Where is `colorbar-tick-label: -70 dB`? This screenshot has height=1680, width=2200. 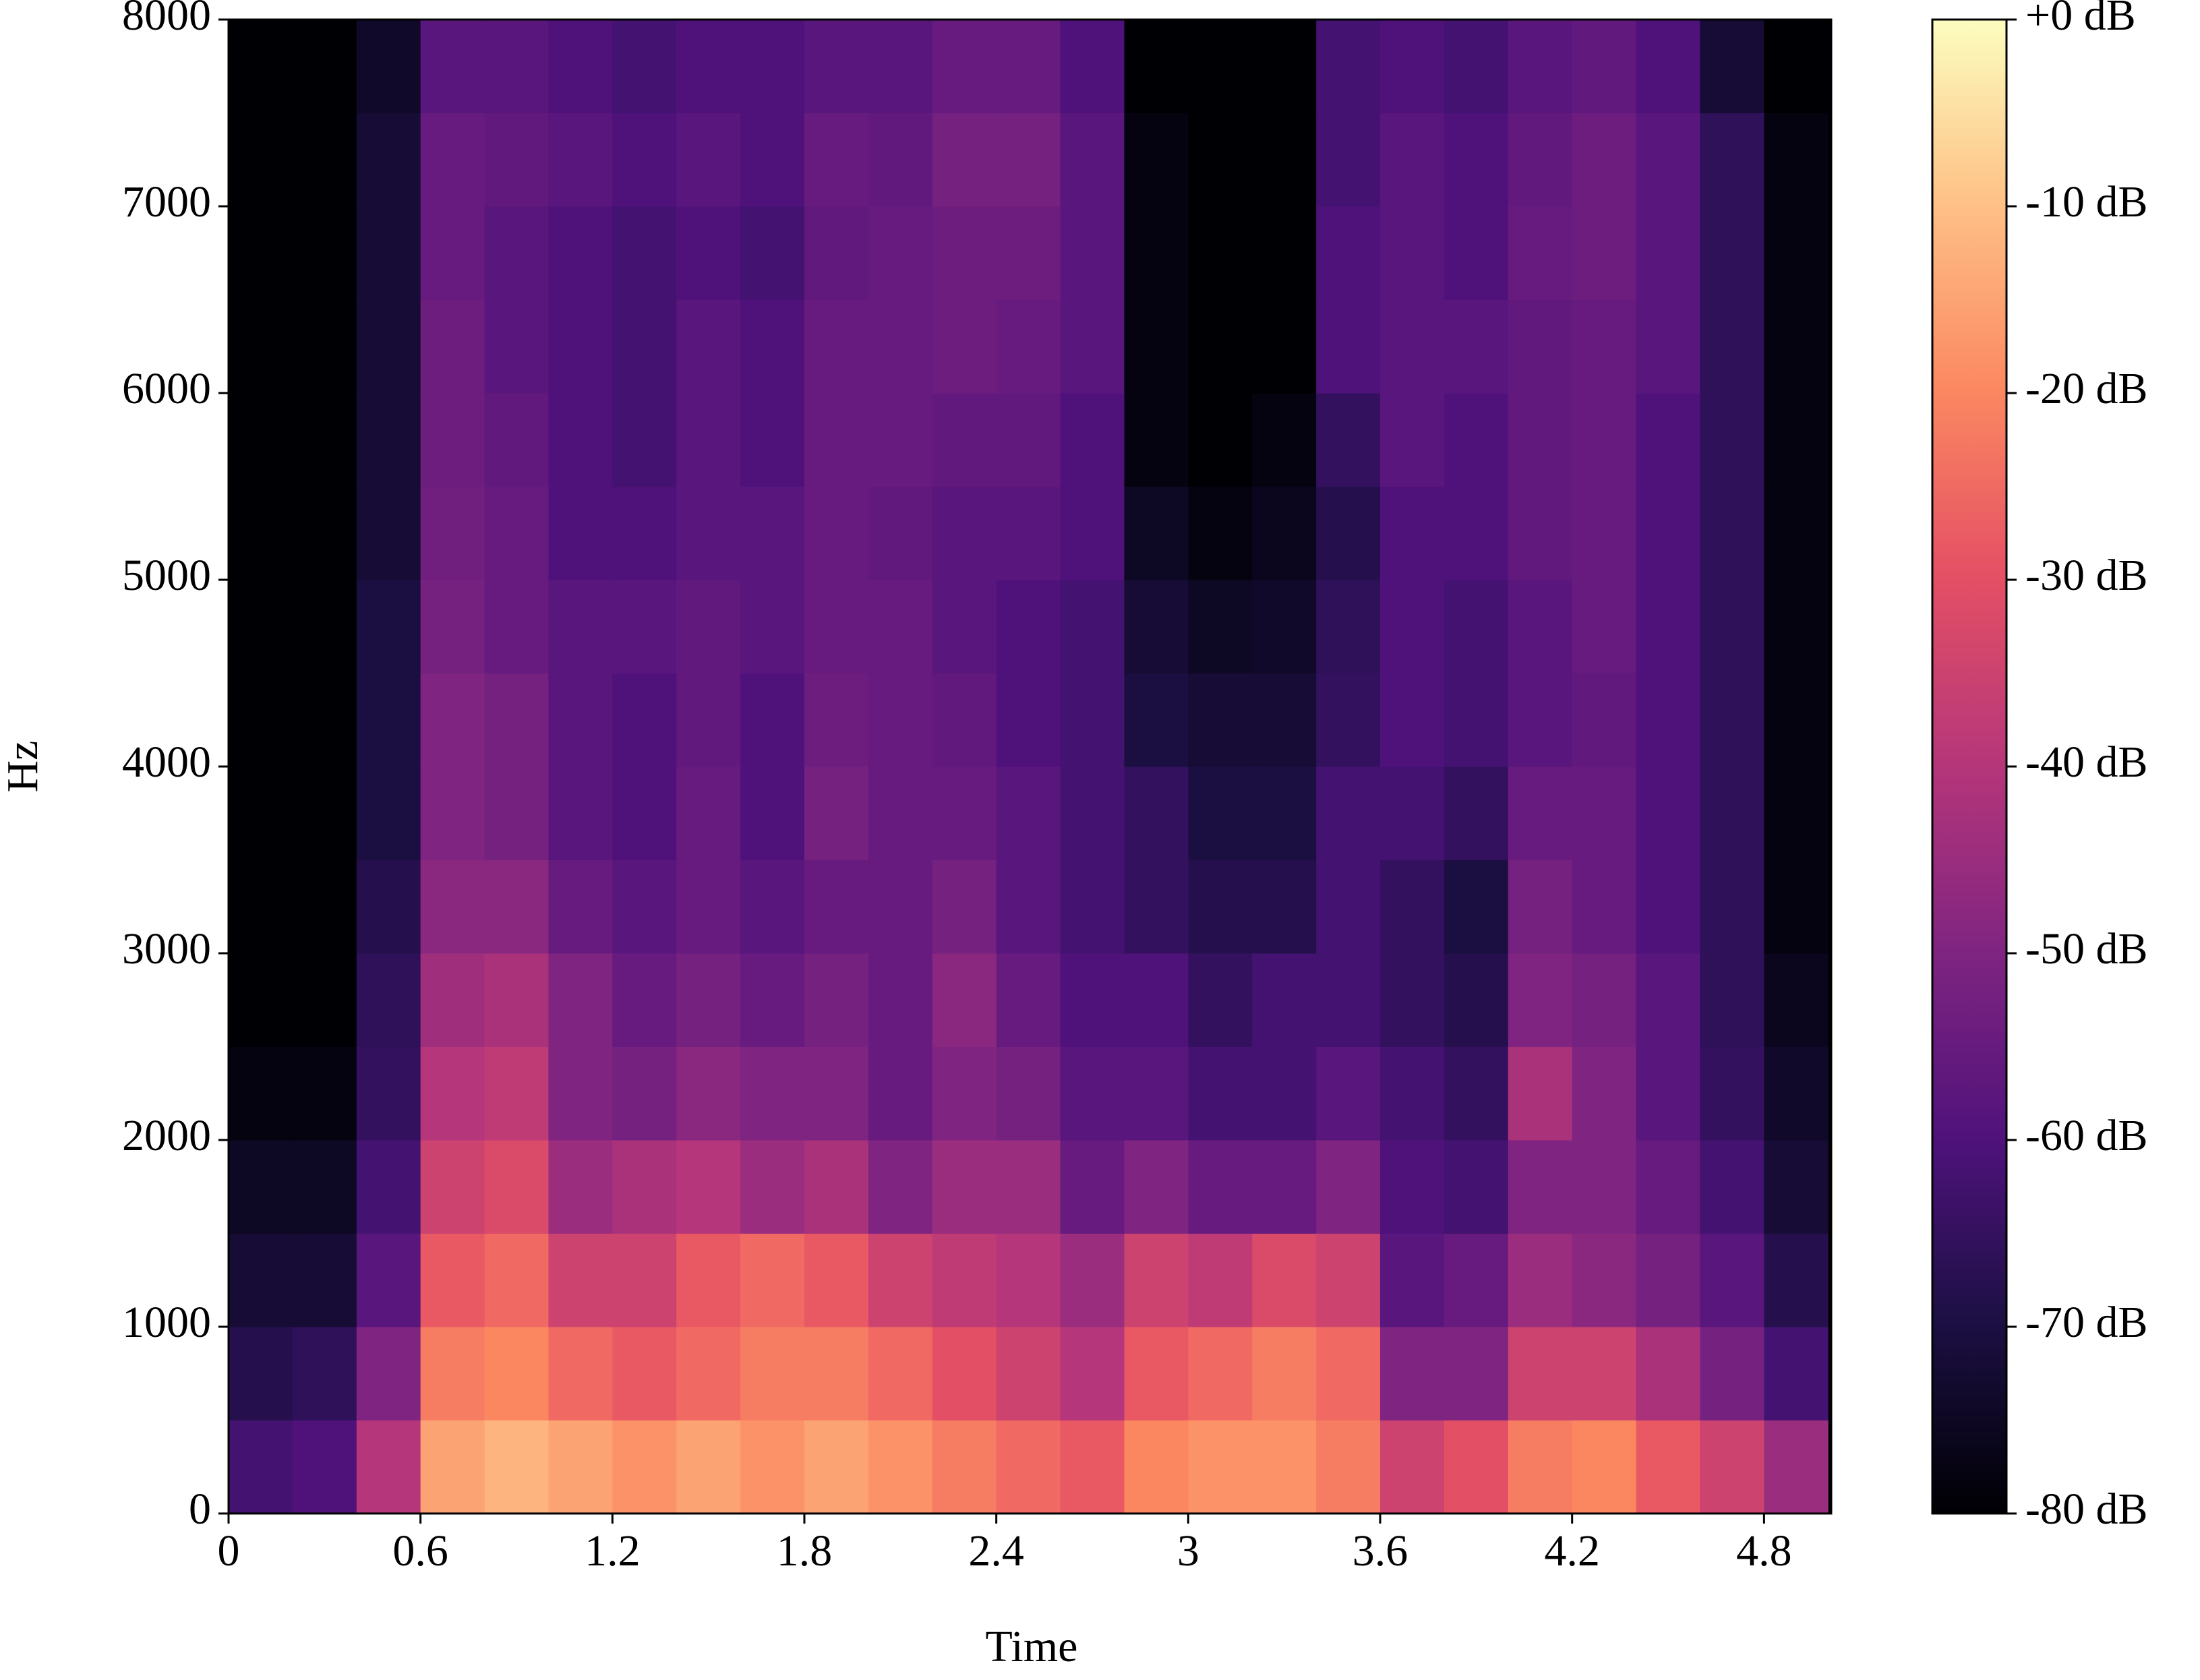 colorbar-tick-label: -70 dB is located at coordinates (2086, 1322).